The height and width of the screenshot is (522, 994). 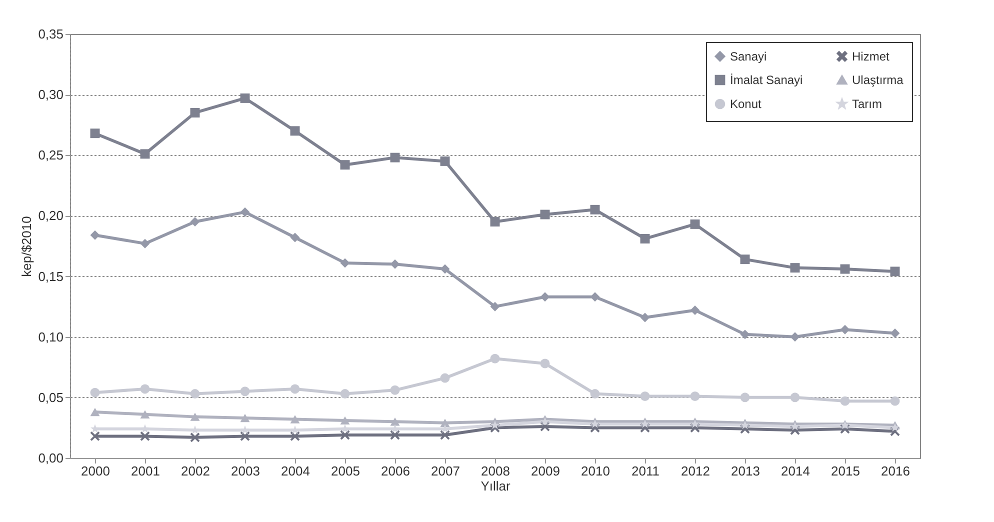 I want to click on x-tick-label: 2003, so click(x=245, y=471).